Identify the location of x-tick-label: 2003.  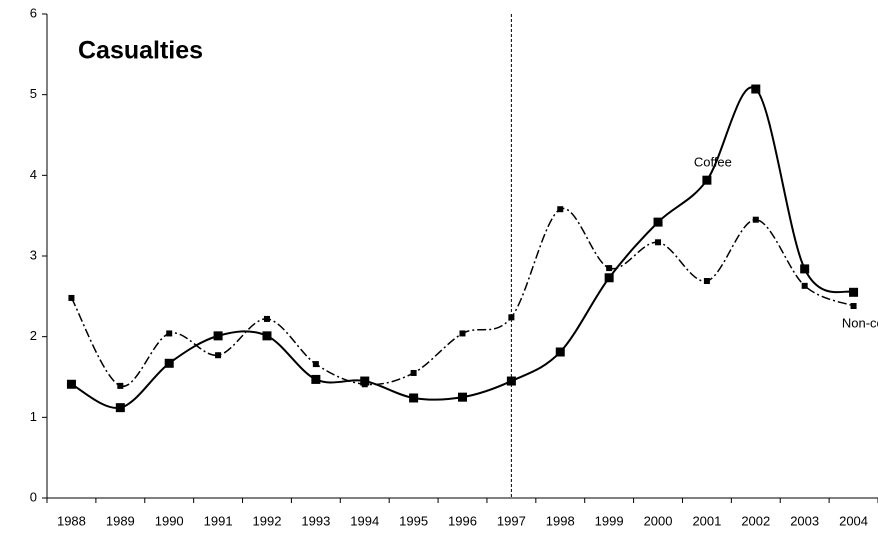
(804, 520).